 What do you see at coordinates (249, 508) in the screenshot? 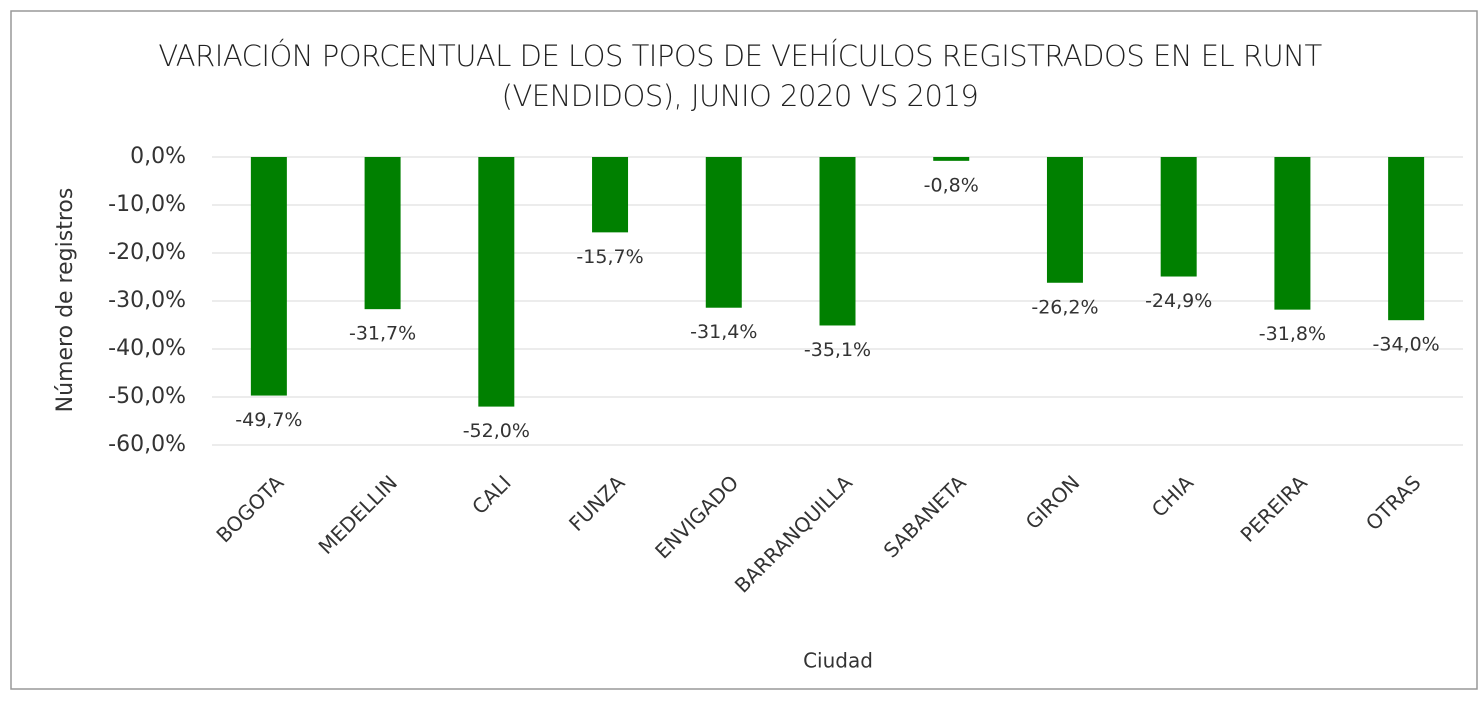
I see `x-tick-label: BOGOTA` at bounding box center [249, 508].